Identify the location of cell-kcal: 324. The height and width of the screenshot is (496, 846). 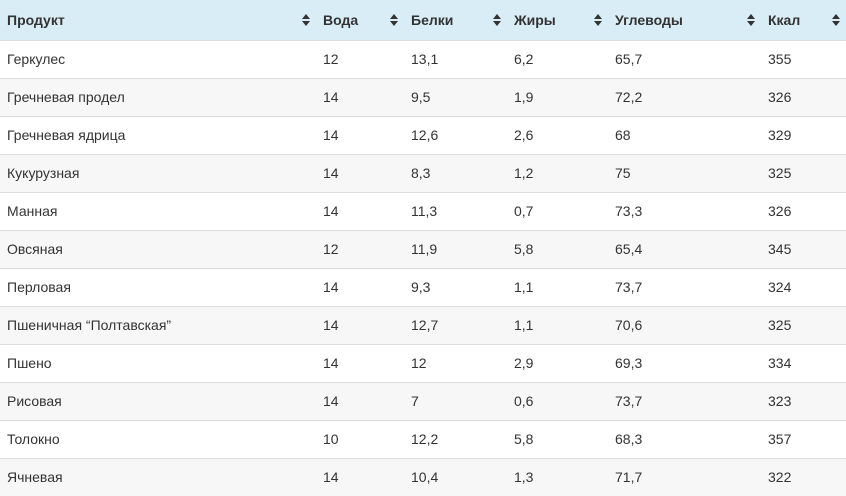
(803, 286).